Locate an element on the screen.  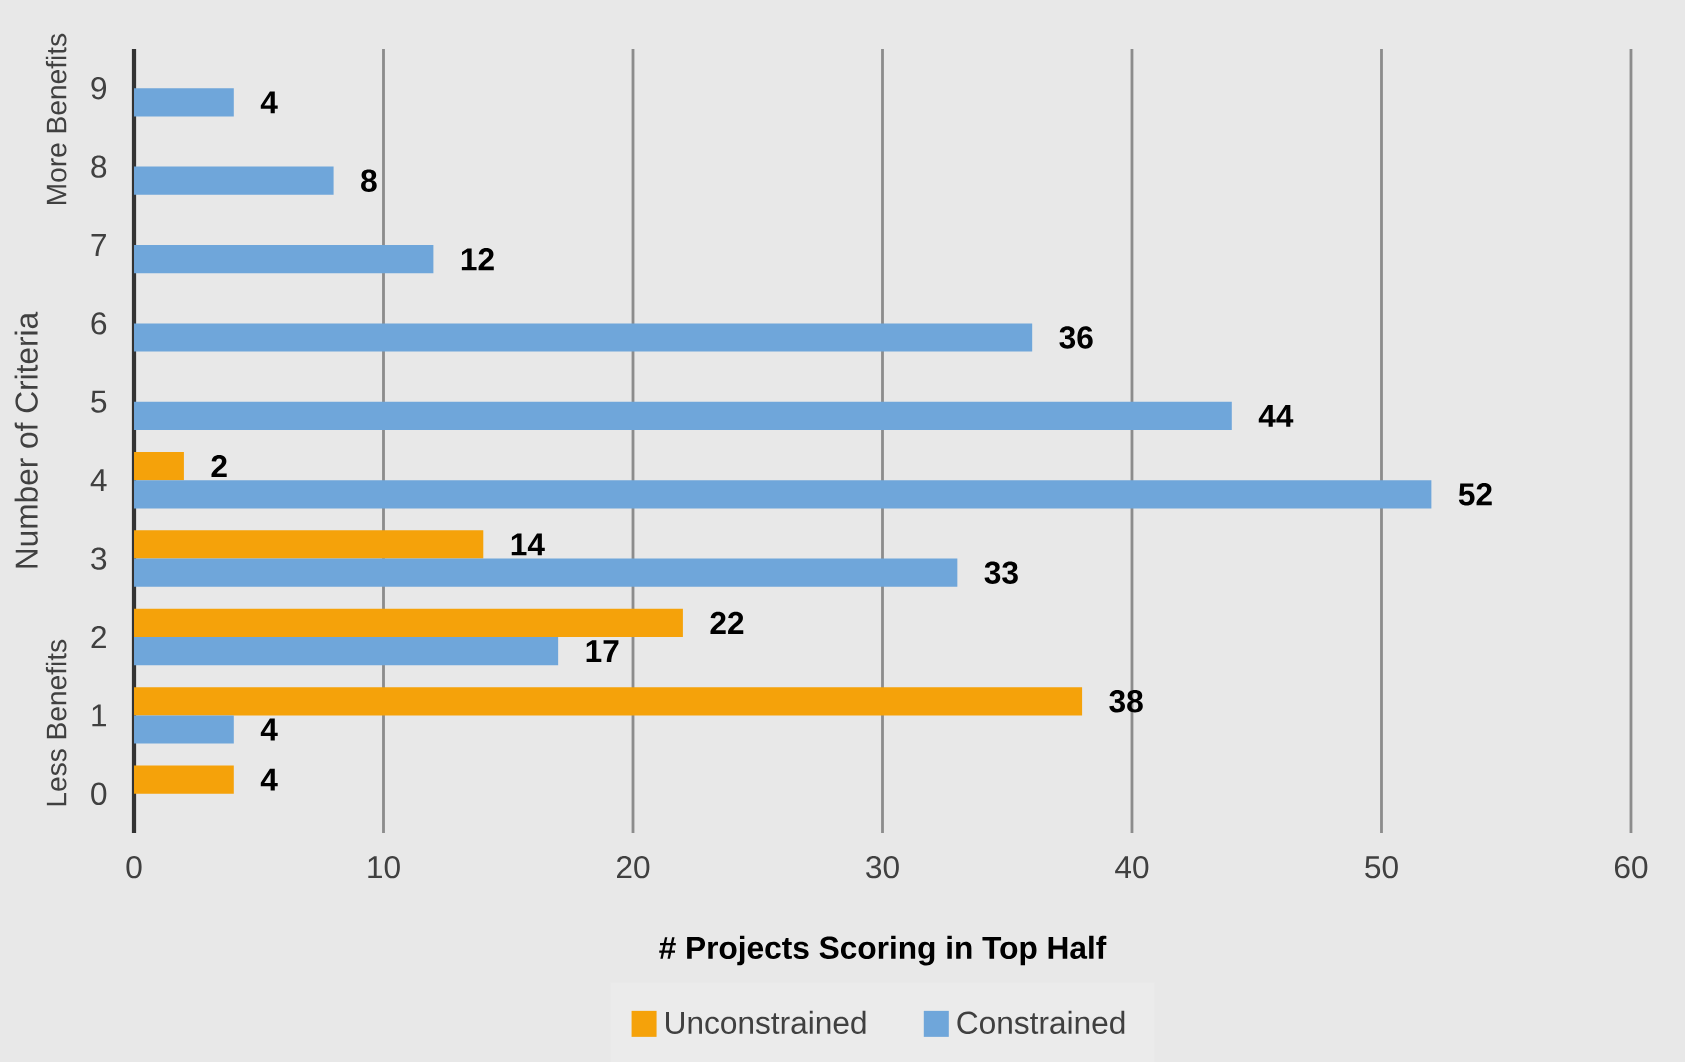
data-label: 36 is located at coordinates (1076, 337).